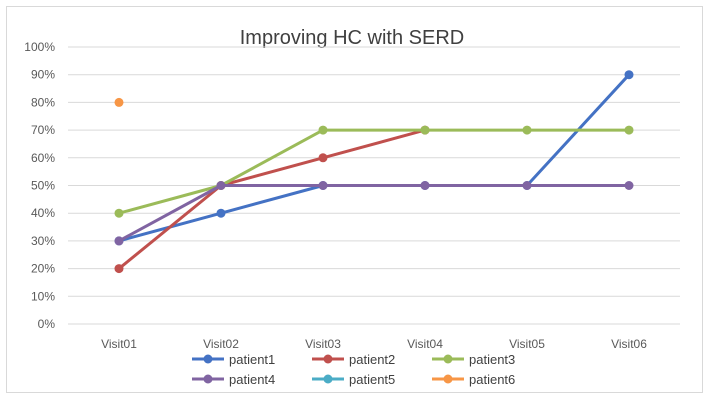 The width and height of the screenshot is (709, 401). I want to click on legend-item: patient3, so click(473, 359).